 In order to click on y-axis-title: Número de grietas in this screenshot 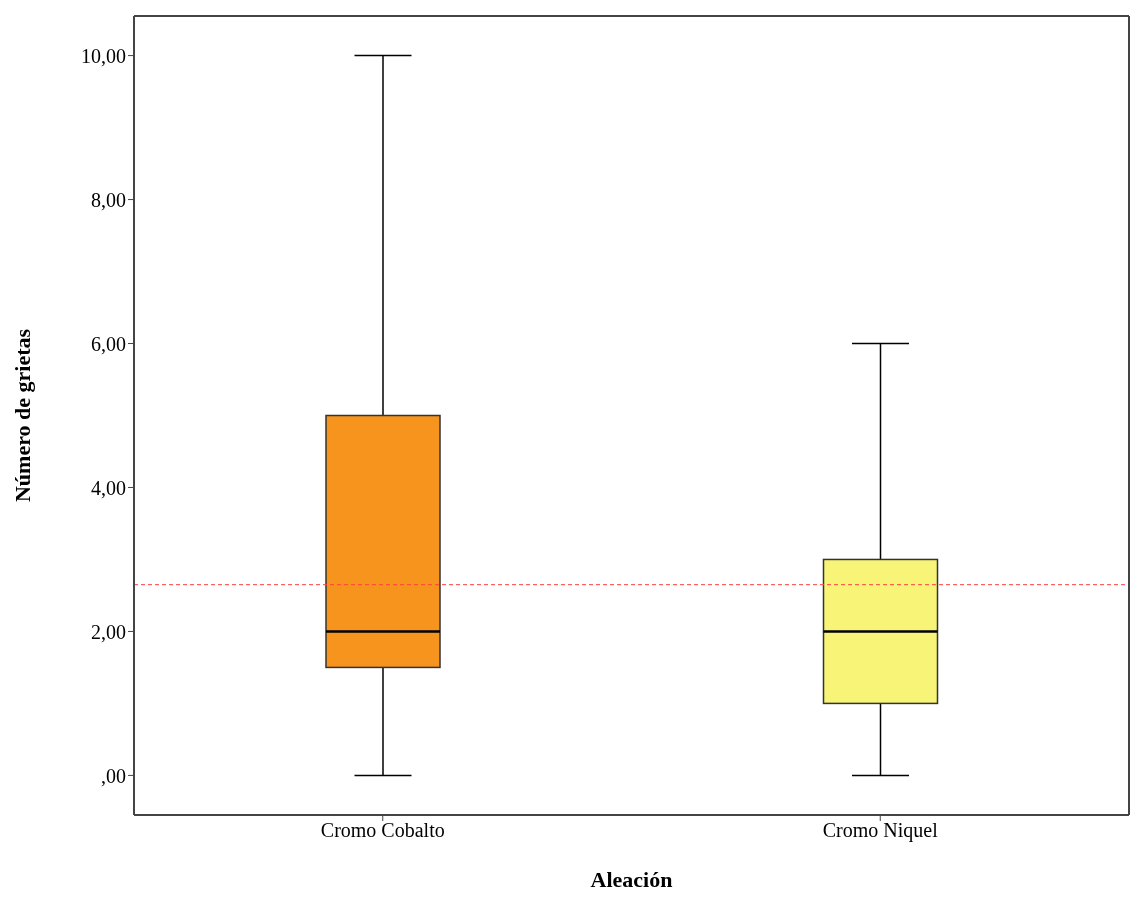, I will do `click(22, 415)`.